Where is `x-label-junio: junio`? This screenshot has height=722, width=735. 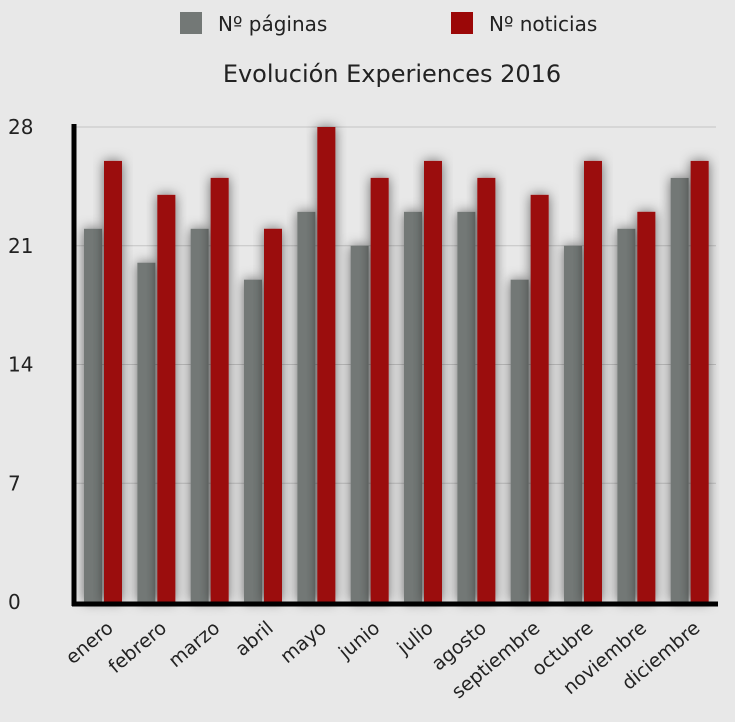
x-label-junio: junio is located at coordinates (359, 640).